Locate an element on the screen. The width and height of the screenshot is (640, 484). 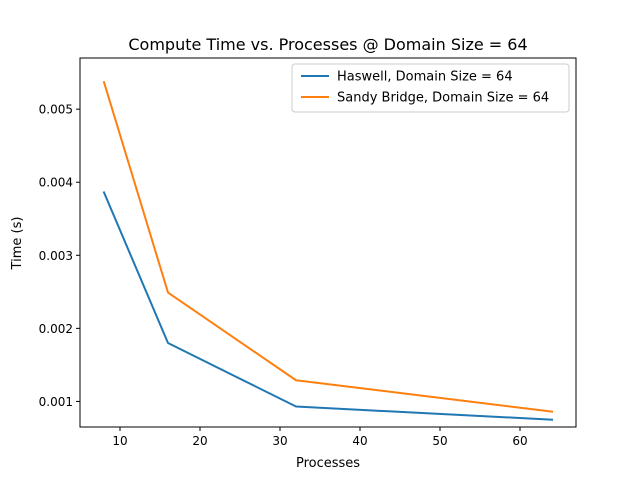
x-tick-label: 20 is located at coordinates (199, 441).